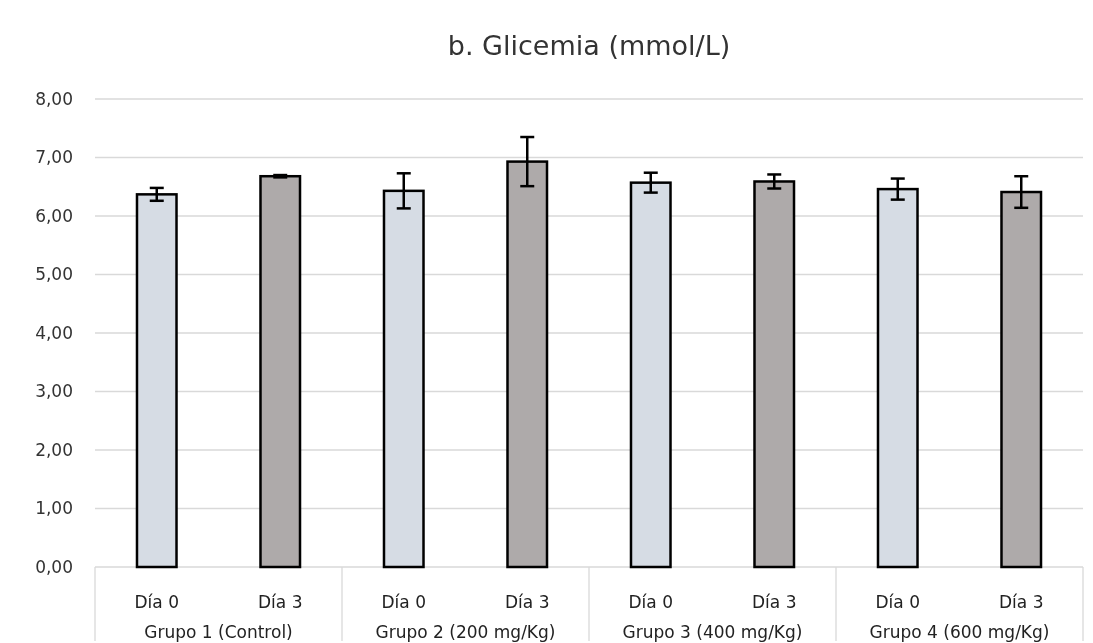 The width and height of the screenshot is (1093, 643). I want to click on y-tick-label: 7,00, so click(54, 157).